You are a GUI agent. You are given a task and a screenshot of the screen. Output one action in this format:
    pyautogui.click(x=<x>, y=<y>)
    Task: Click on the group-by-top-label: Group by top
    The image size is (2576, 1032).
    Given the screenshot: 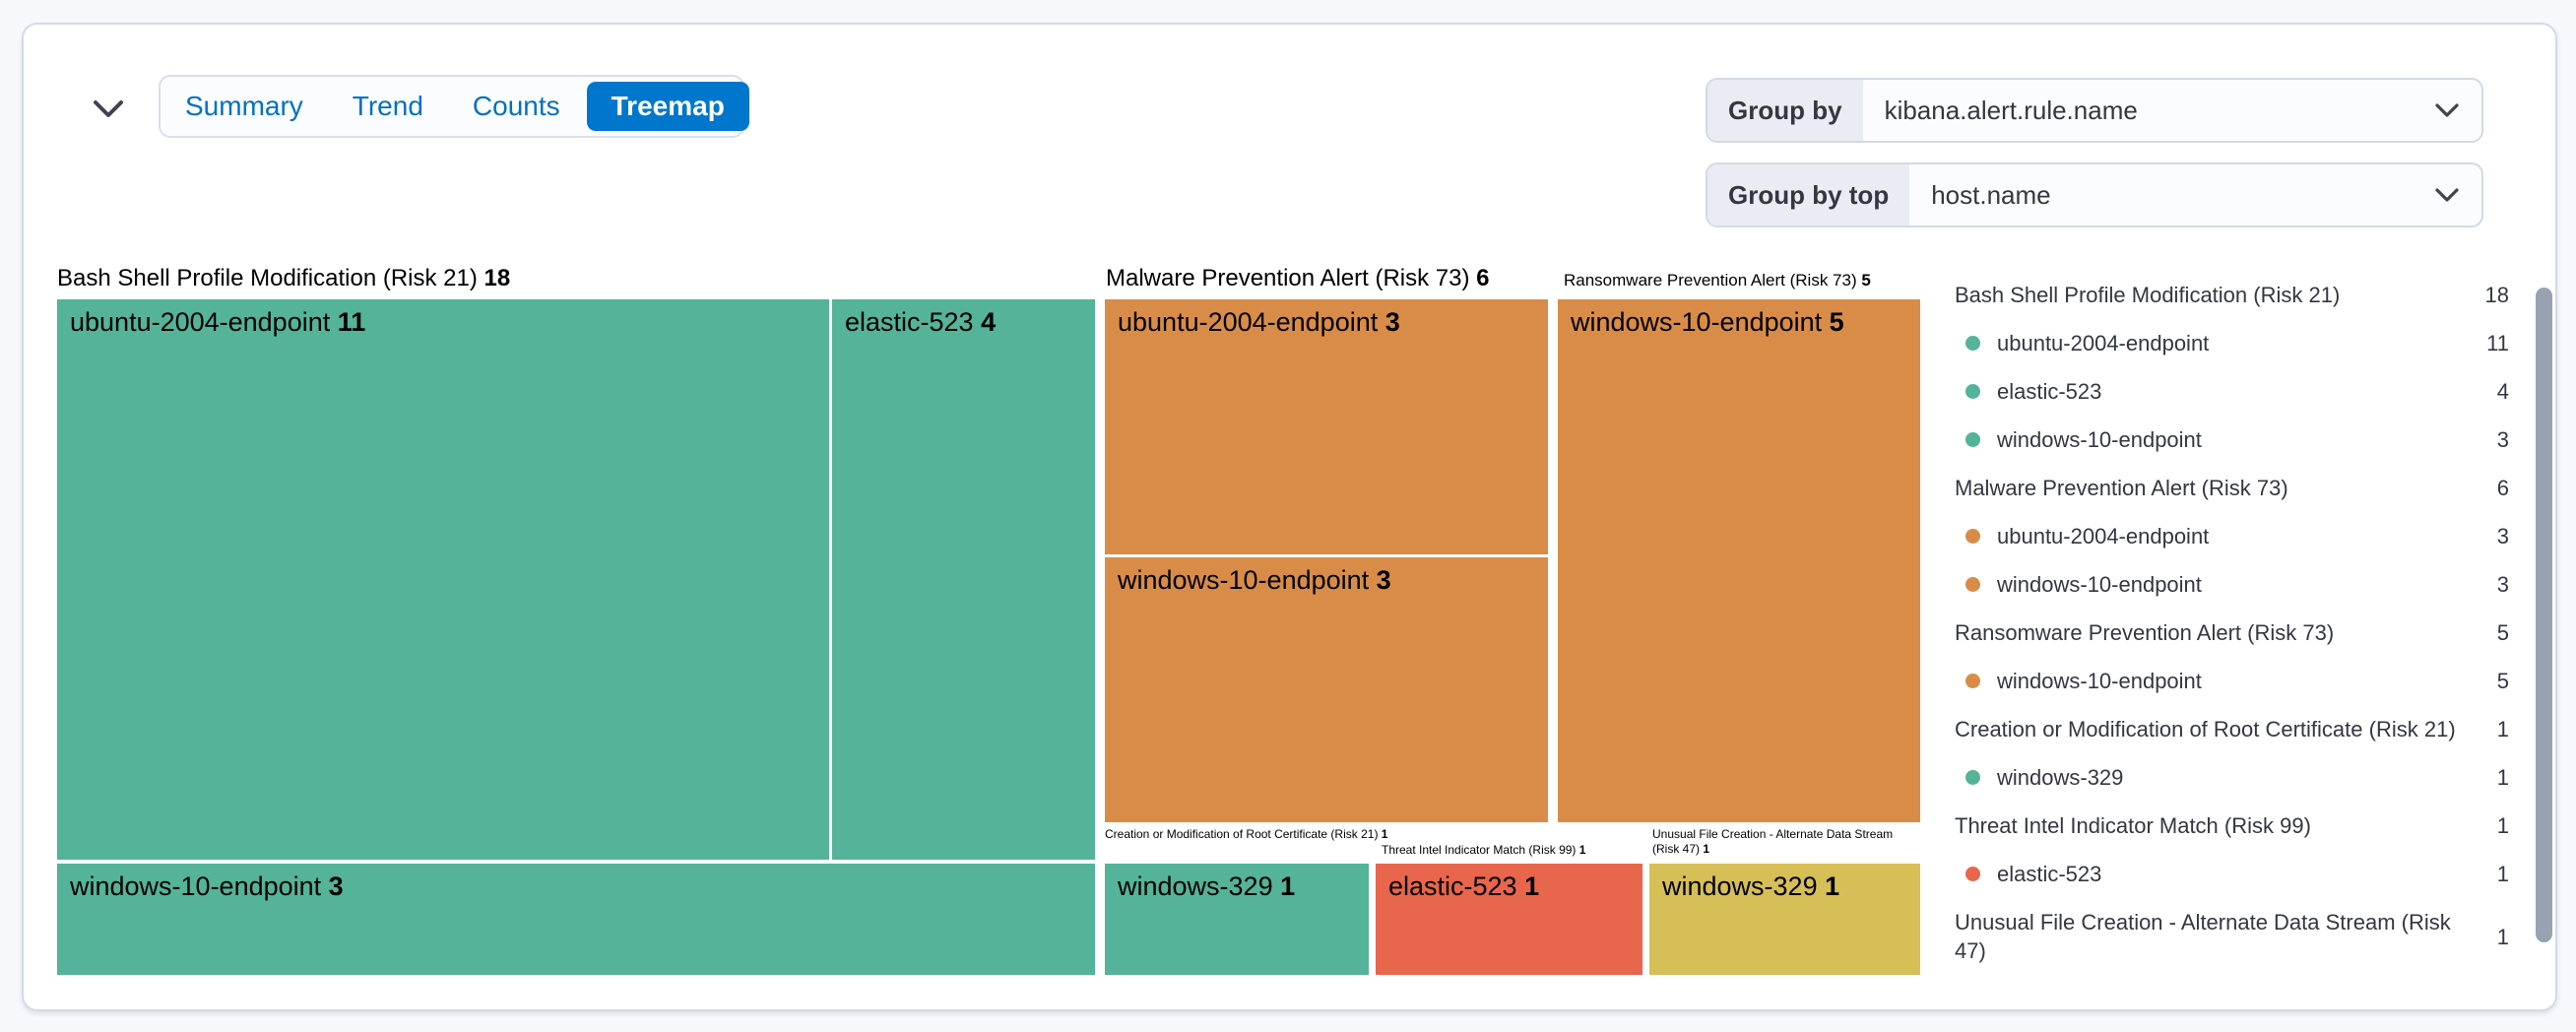 What is the action you would take?
    pyautogui.click(x=1808, y=195)
    